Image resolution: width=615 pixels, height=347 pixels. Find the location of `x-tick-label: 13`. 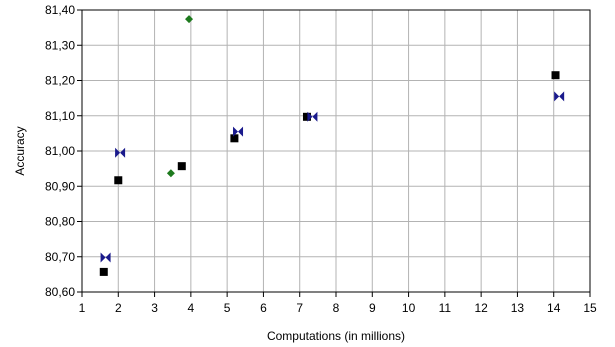

x-tick-label: 13 is located at coordinates (518, 308).